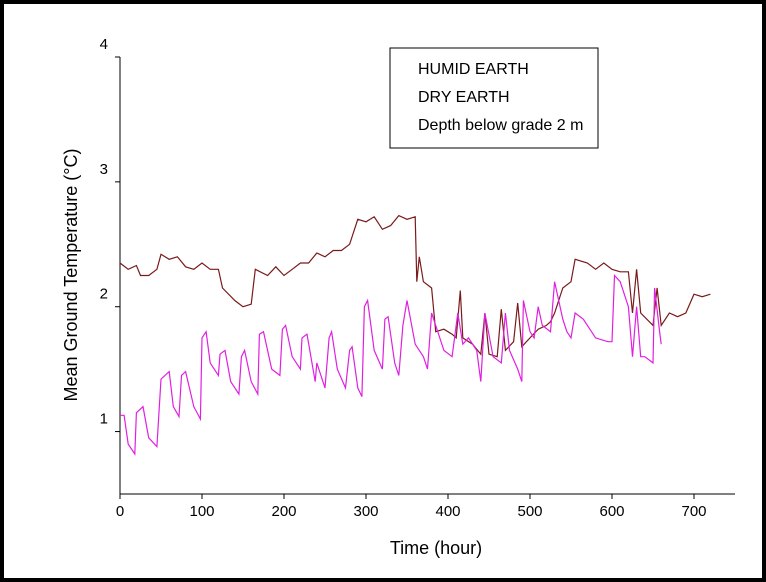 Image resolution: width=766 pixels, height=582 pixels. What do you see at coordinates (365, 511) in the screenshot?
I see `x-tick-label: 300` at bounding box center [365, 511].